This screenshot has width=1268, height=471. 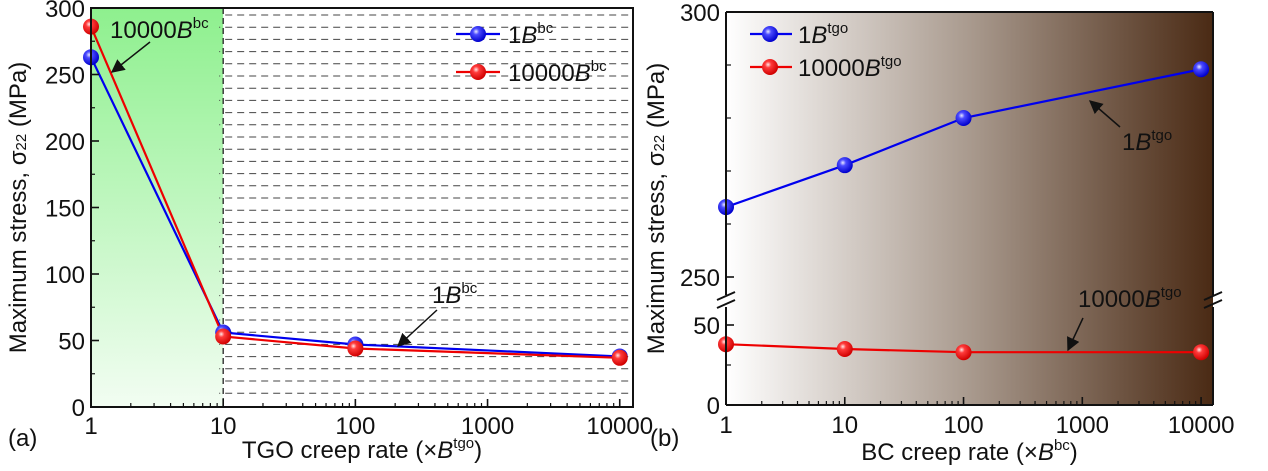 What do you see at coordinates (65, 209) in the screenshot?
I see `y-tick-label: 150` at bounding box center [65, 209].